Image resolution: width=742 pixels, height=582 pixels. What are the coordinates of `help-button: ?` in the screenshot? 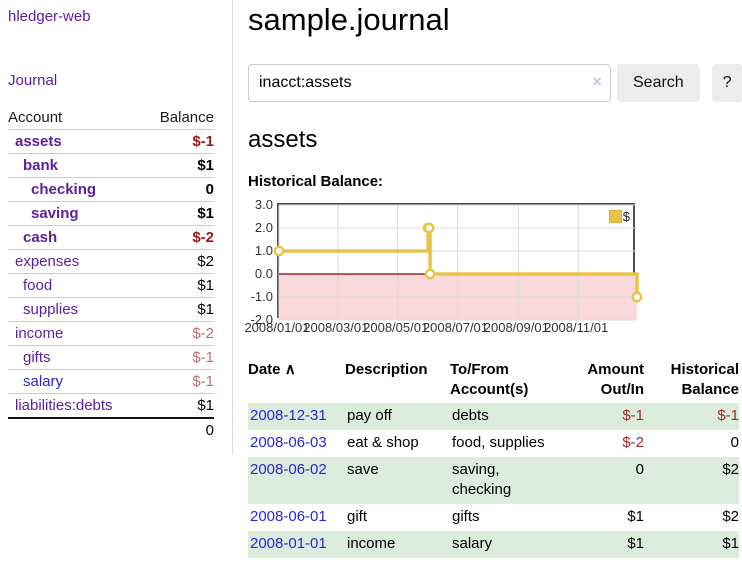 It's located at (726, 83).